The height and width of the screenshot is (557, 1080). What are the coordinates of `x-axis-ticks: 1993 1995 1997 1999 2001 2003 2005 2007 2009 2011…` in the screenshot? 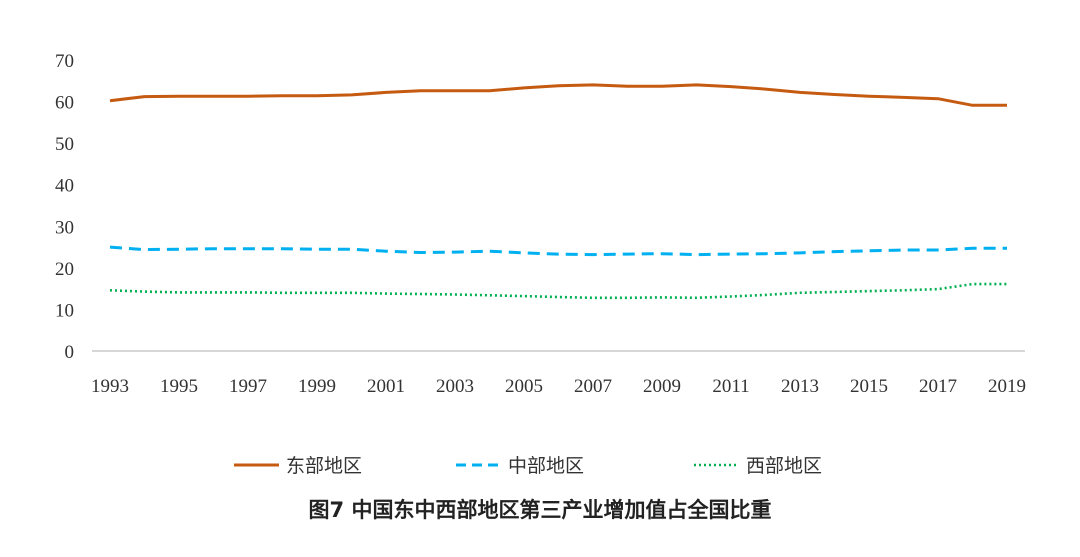 It's located at (558, 386).